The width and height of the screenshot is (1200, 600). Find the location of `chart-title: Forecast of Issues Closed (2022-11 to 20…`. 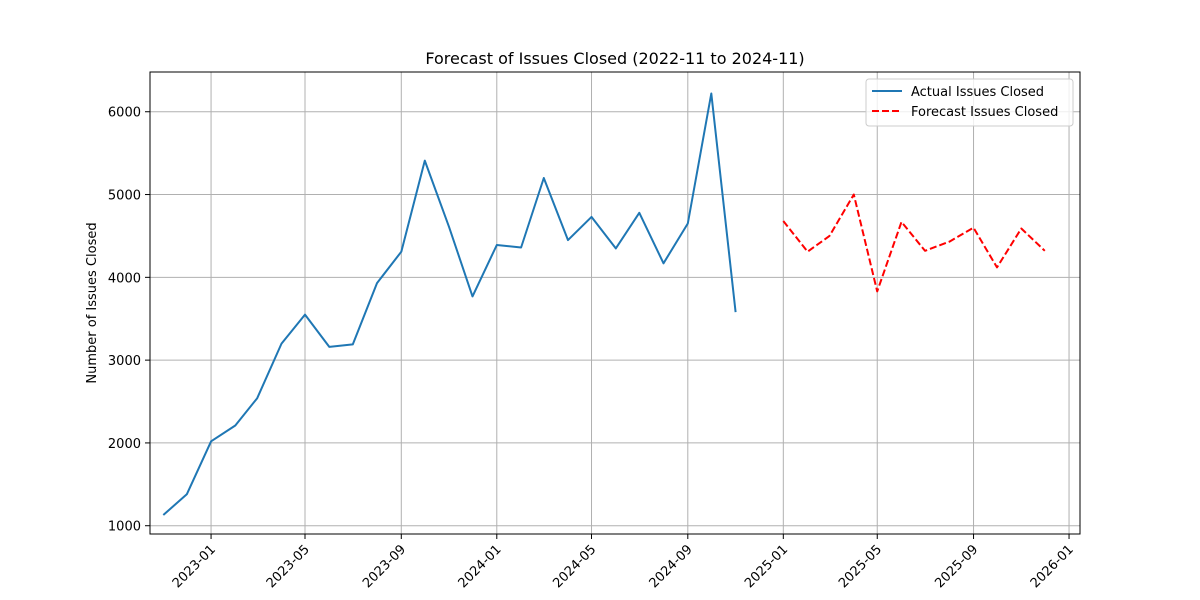

chart-title: Forecast of Issues Closed (2022-11 to 20… is located at coordinates (614, 58).